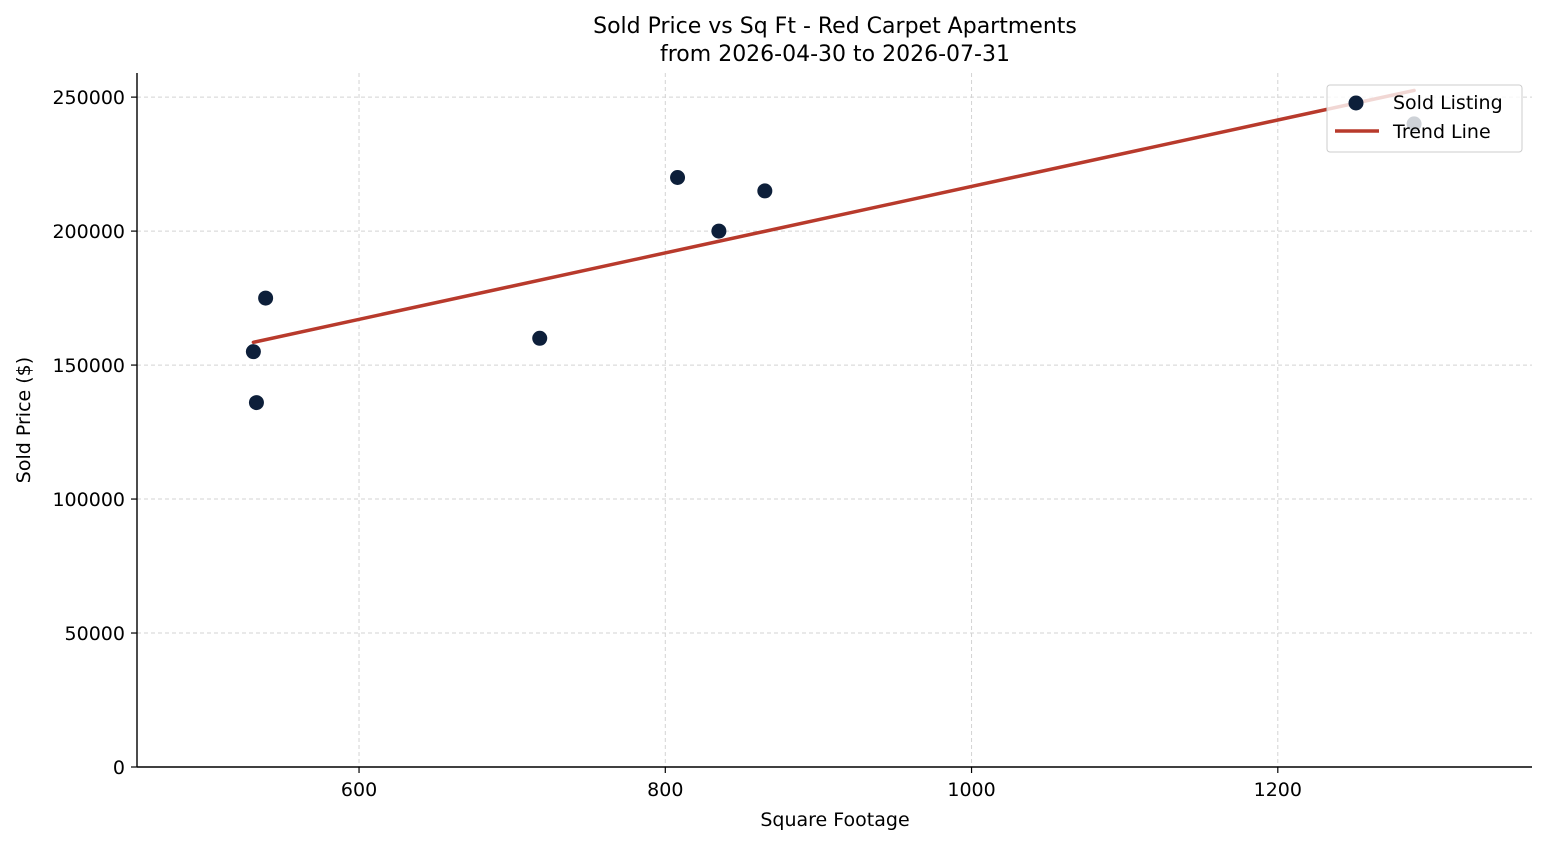 The image size is (1547, 845). What do you see at coordinates (95, 634) in the screenshot?
I see `y-tick-label: 50000` at bounding box center [95, 634].